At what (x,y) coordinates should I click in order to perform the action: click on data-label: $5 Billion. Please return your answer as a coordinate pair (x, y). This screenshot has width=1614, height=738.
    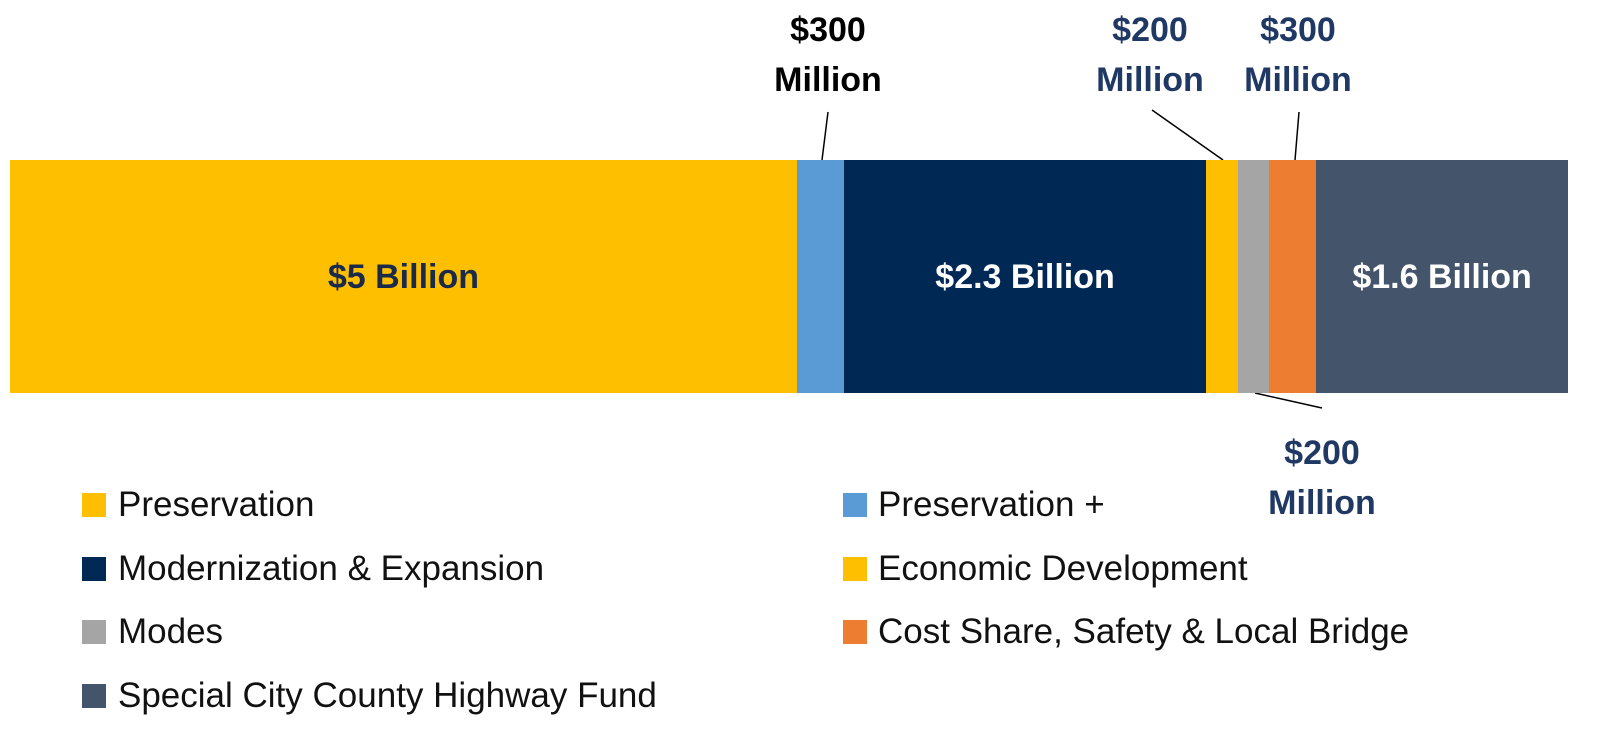
    Looking at the image, I should click on (403, 276).